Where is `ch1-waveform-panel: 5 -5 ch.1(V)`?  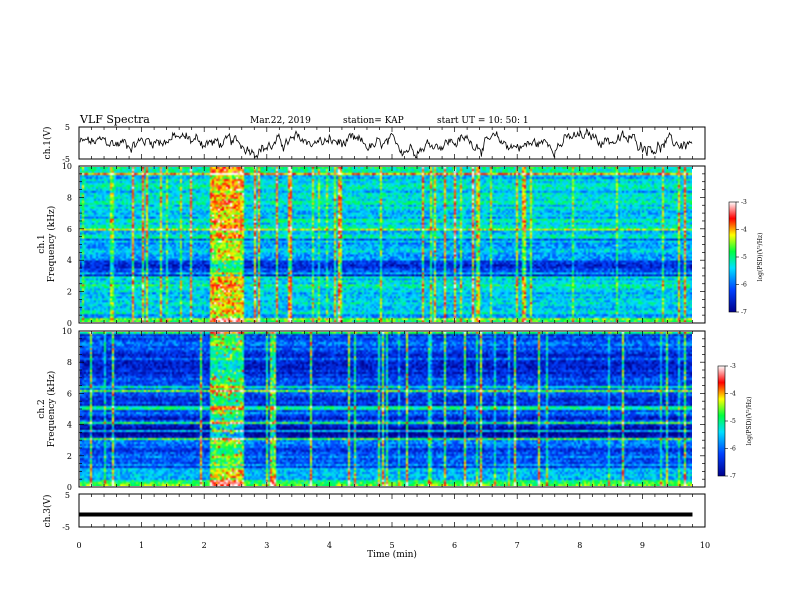 ch1-waveform-panel: 5 -5 ch.1(V) is located at coordinates (374, 143).